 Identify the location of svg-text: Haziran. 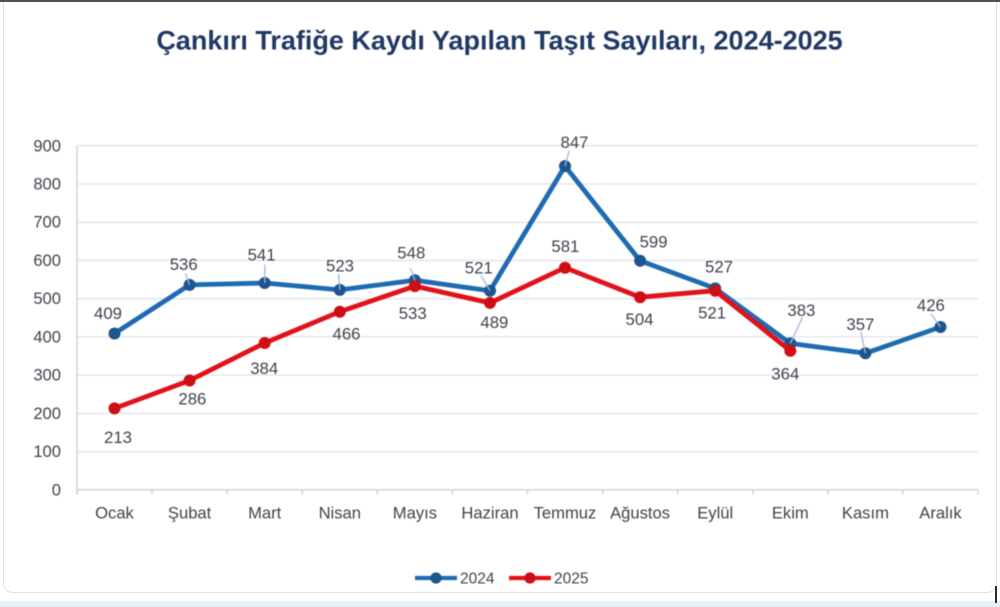
(489, 513).